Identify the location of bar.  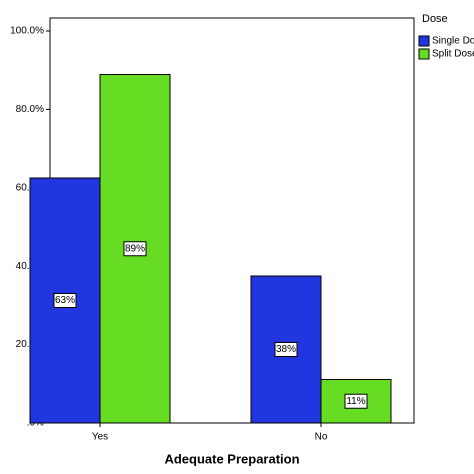
(356, 401).